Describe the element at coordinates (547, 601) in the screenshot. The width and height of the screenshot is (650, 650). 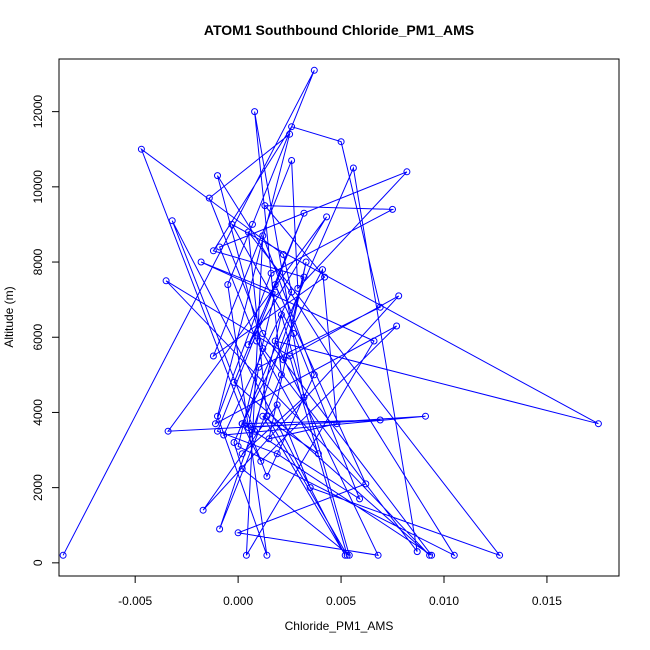
I see `x-tick-label: 0.015` at that location.